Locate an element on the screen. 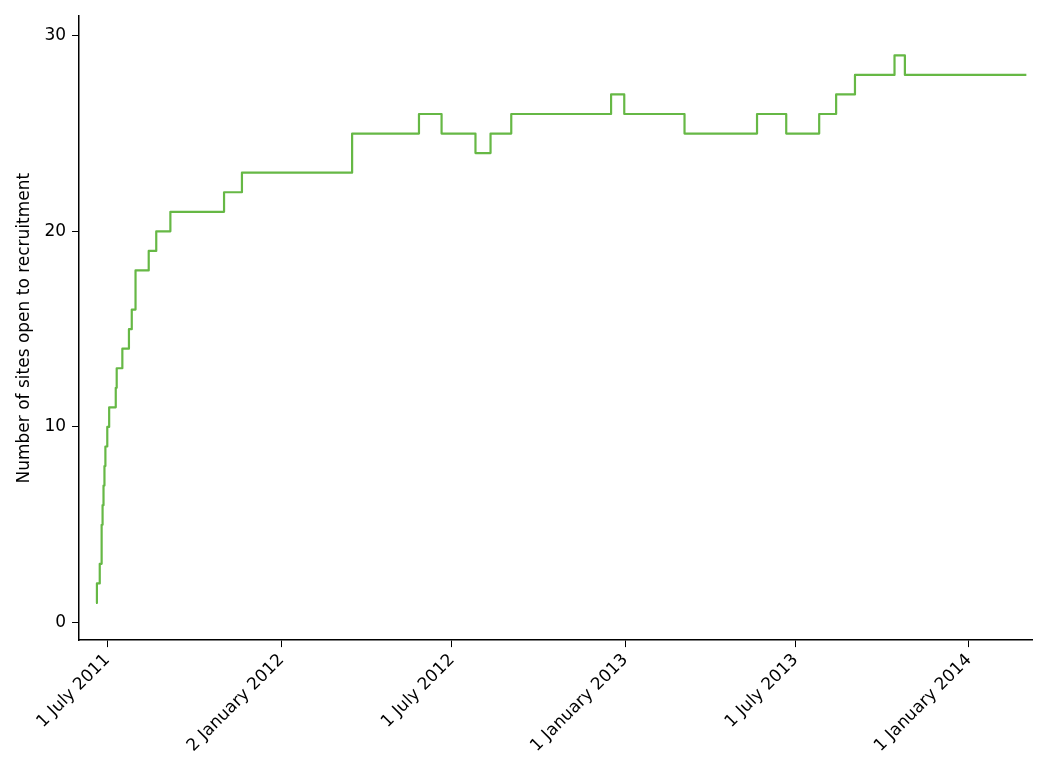 The image size is (1040, 765). y-tick-label: 30 is located at coordinates (55, 34).